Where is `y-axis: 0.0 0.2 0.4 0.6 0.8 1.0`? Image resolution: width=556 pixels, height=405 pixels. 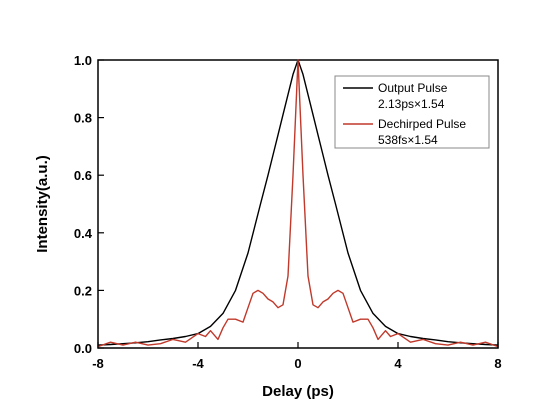 y-axis: 0.0 0.2 0.4 0.6 0.8 1.0 is located at coordinates (89, 204).